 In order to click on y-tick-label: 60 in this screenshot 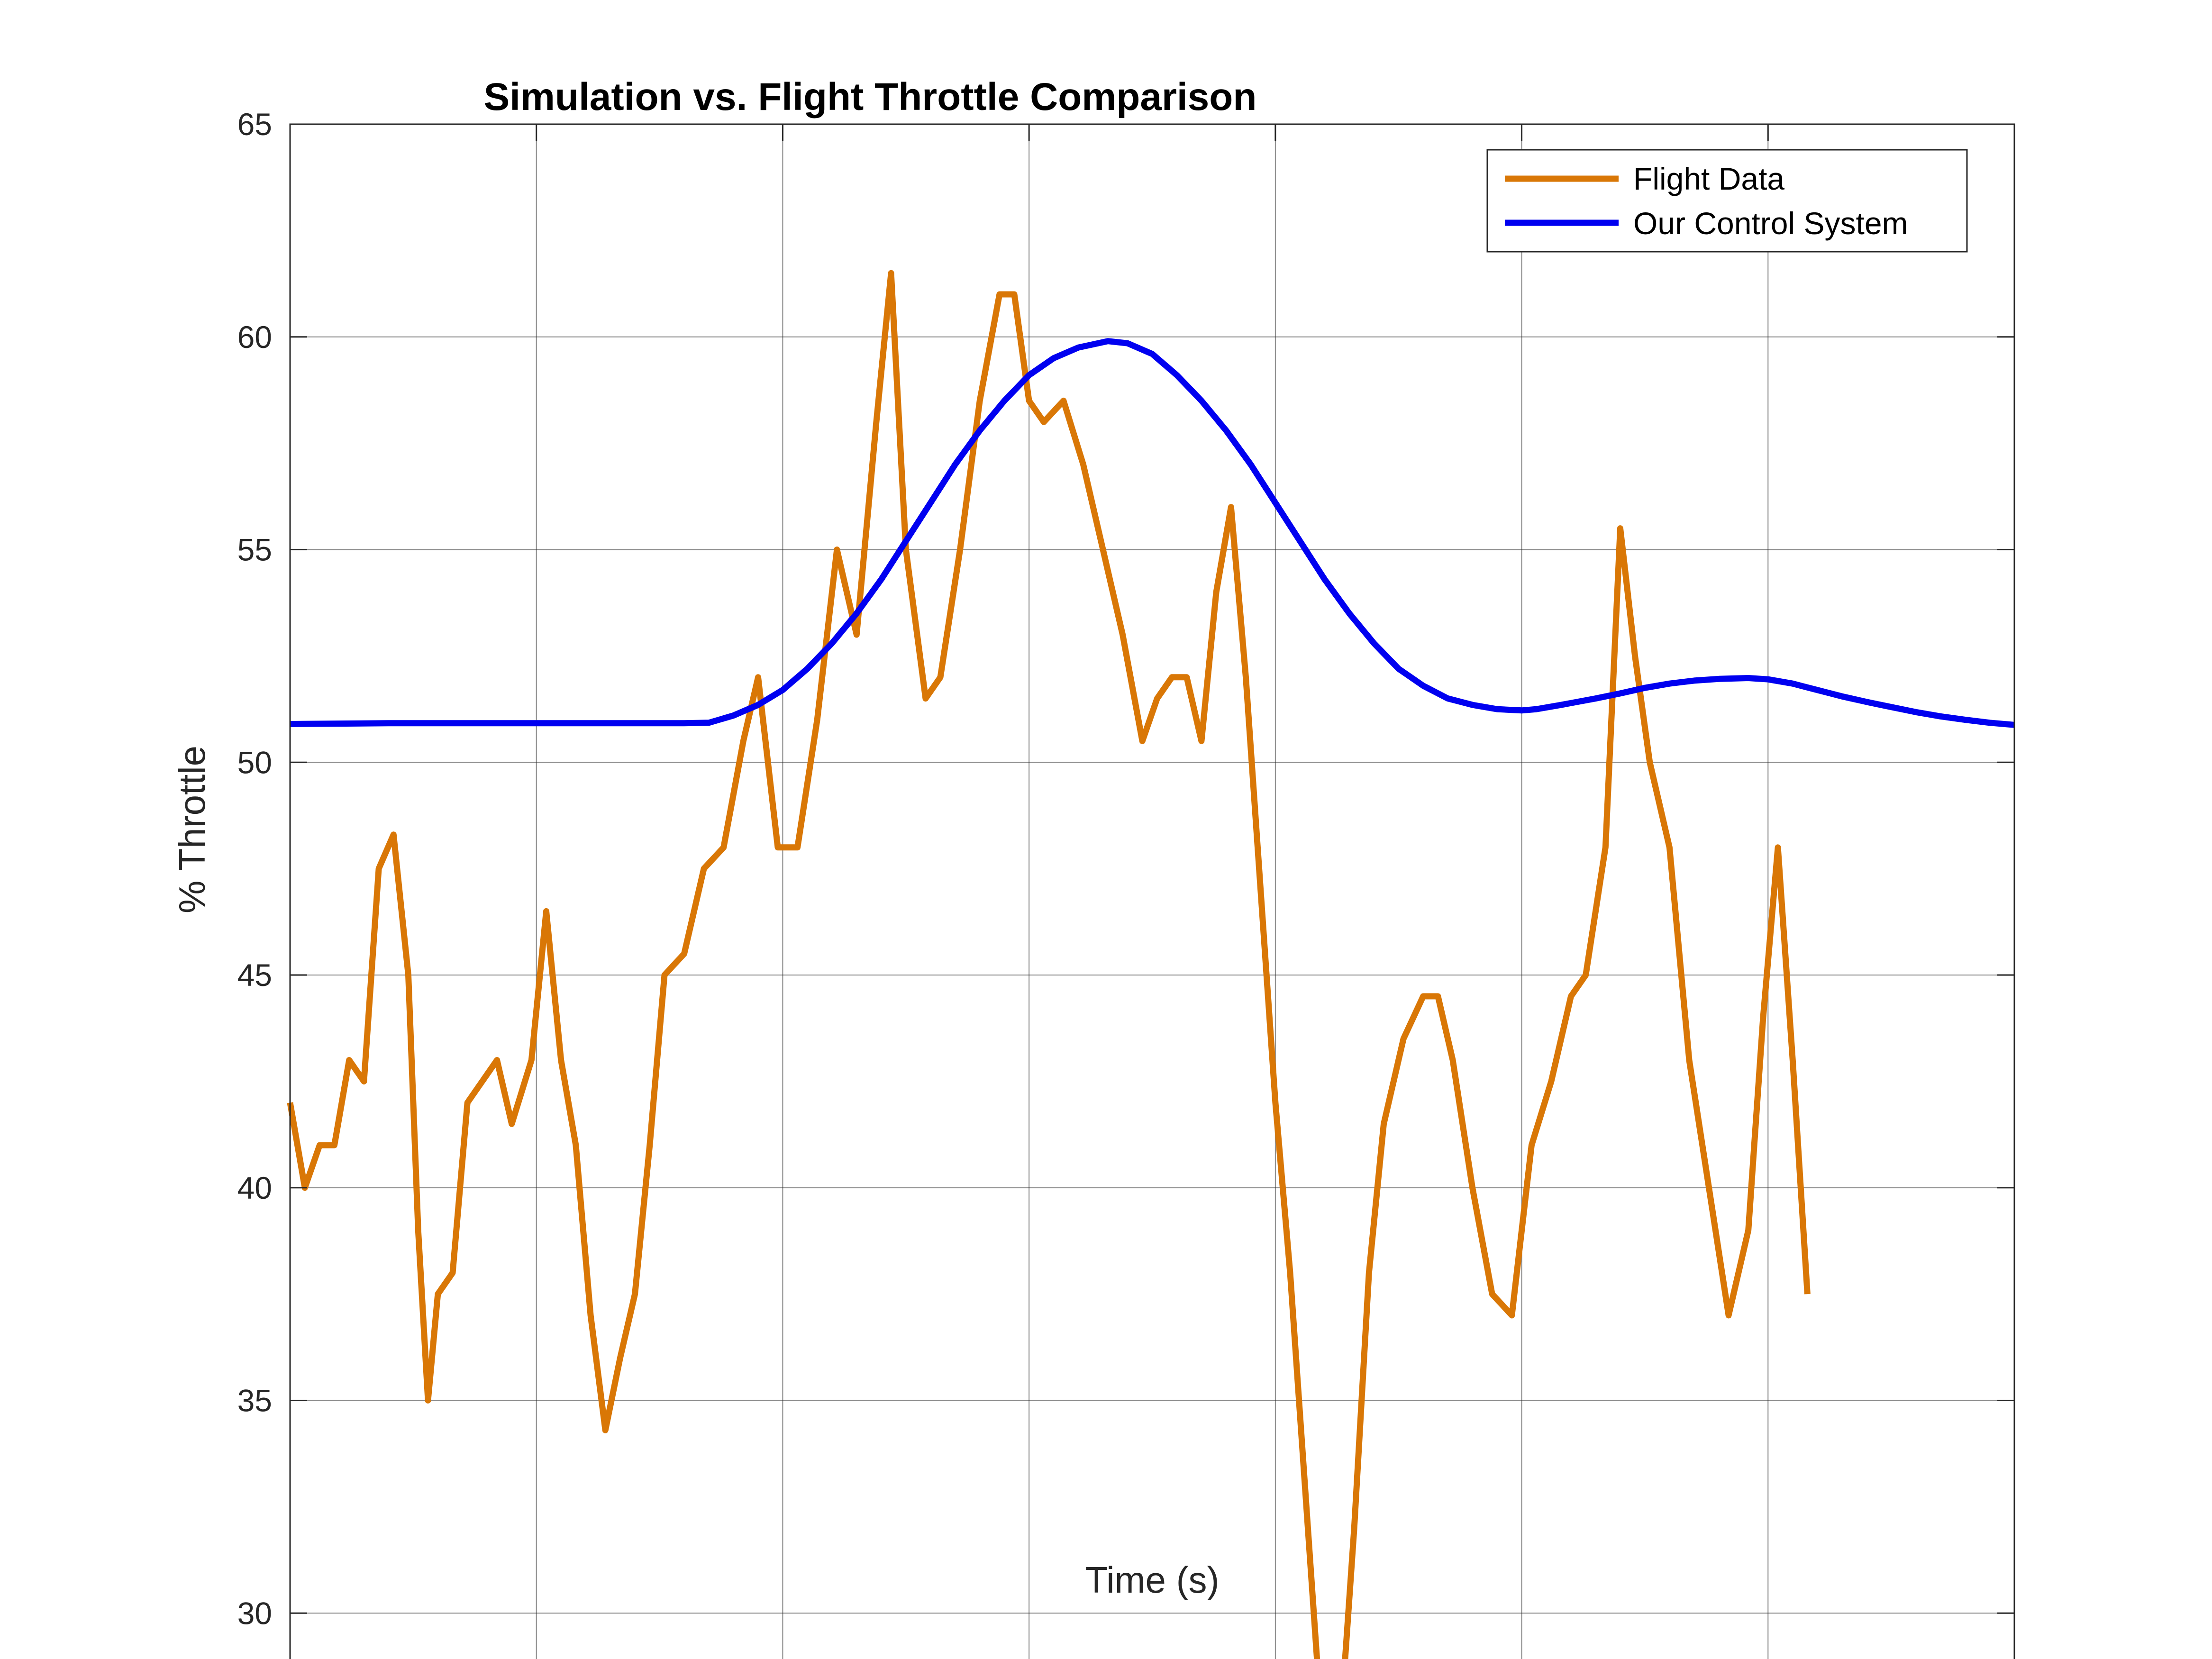, I will do `click(254, 337)`.